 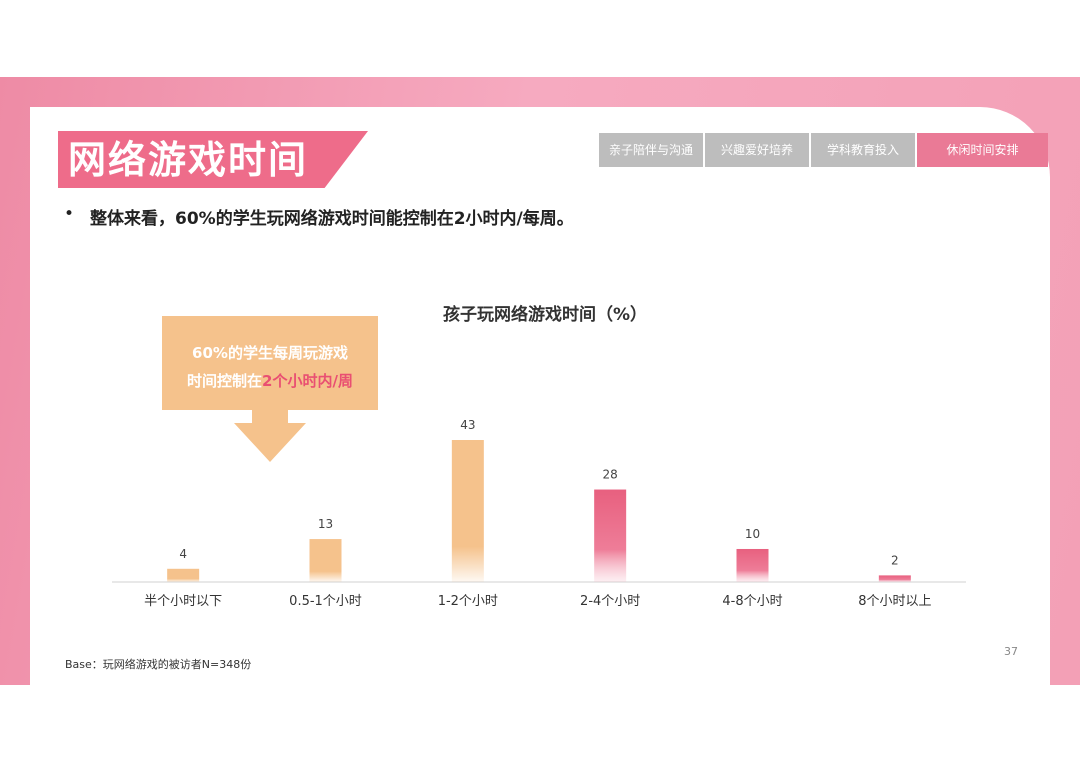 What do you see at coordinates (651, 150) in the screenshot?
I see `tab-parent-child: 亲子陪伴与沟通` at bounding box center [651, 150].